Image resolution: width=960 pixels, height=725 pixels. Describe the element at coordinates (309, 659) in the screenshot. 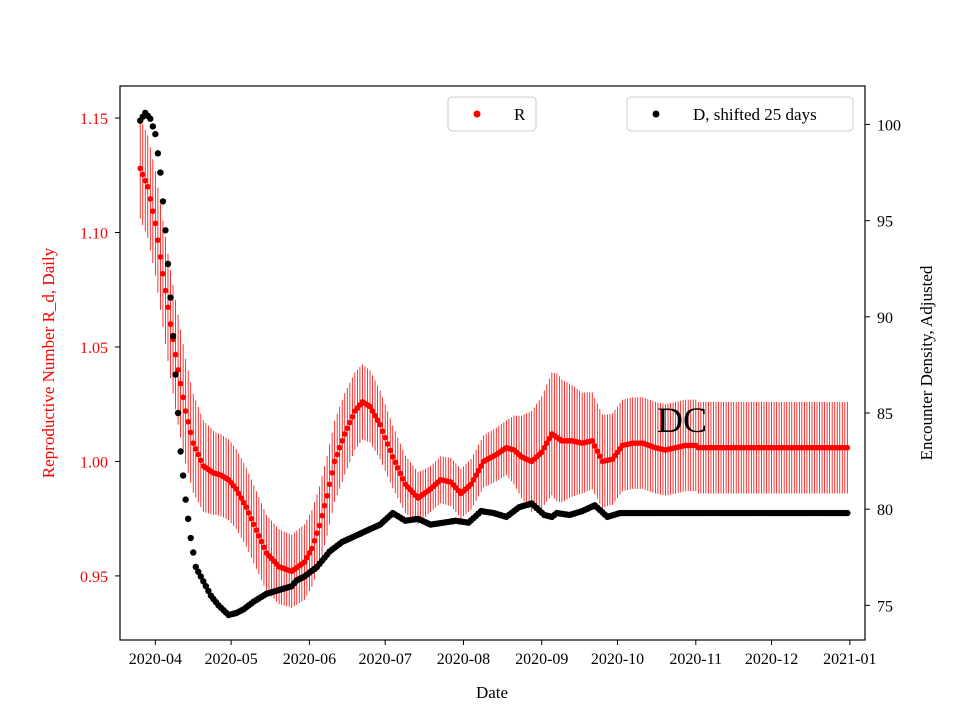

I see `x-tick-label: 2020-06` at that location.